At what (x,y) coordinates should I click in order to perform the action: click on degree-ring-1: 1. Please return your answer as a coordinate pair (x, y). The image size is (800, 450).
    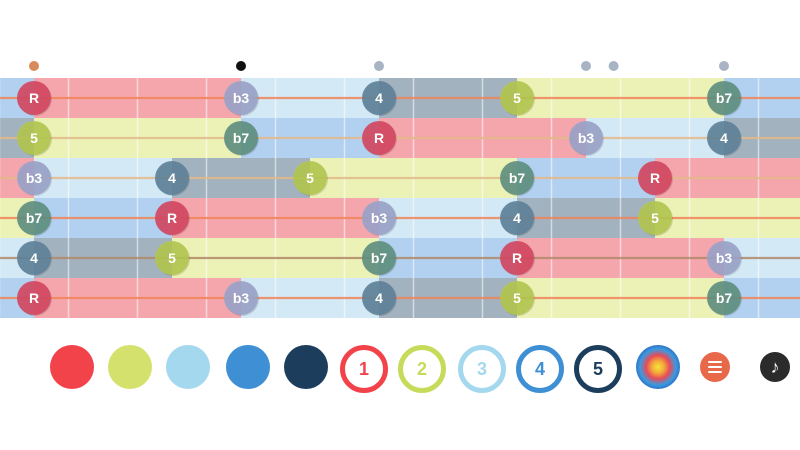
    Looking at the image, I should click on (364, 369).